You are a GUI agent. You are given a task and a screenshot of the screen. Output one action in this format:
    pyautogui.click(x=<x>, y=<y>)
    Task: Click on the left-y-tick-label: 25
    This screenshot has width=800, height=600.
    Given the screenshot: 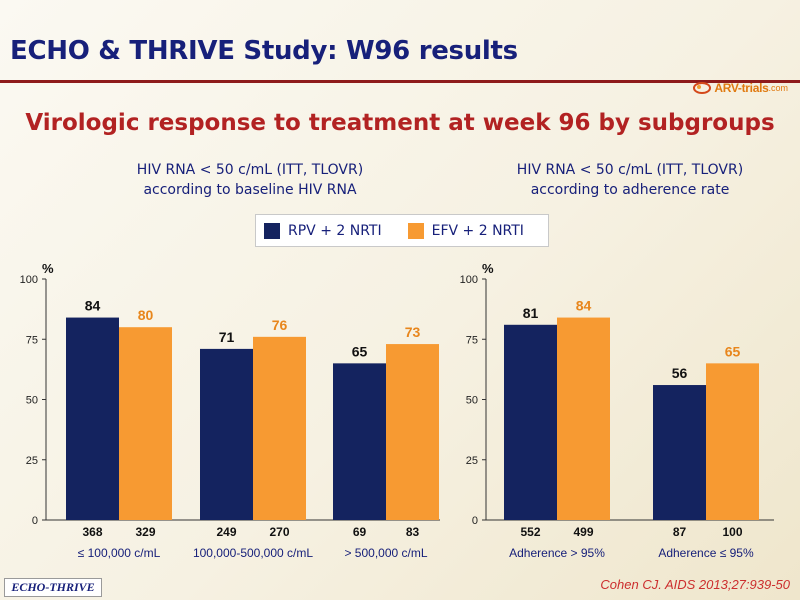 What is the action you would take?
    pyautogui.click(x=32, y=461)
    